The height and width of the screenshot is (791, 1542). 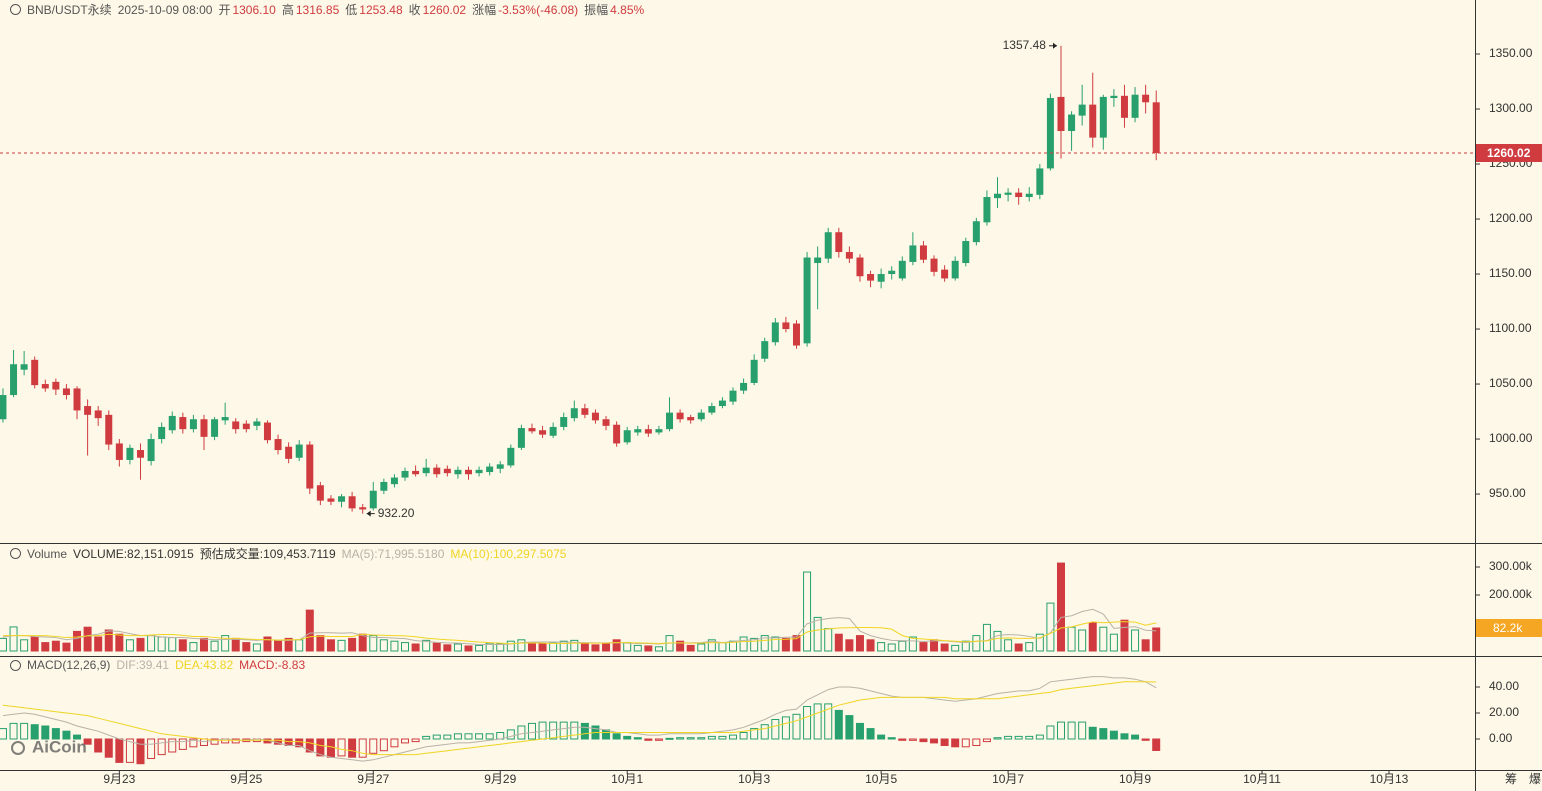 What do you see at coordinates (381, 9) in the screenshot?
I see `header-value: 1253.48` at bounding box center [381, 9].